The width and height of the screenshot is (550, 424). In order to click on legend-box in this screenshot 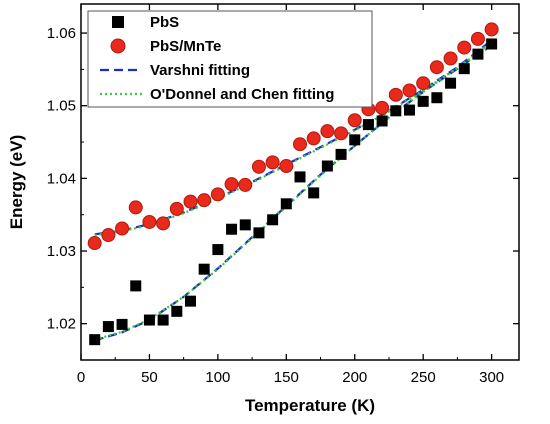, I will do `click(230, 59)`.